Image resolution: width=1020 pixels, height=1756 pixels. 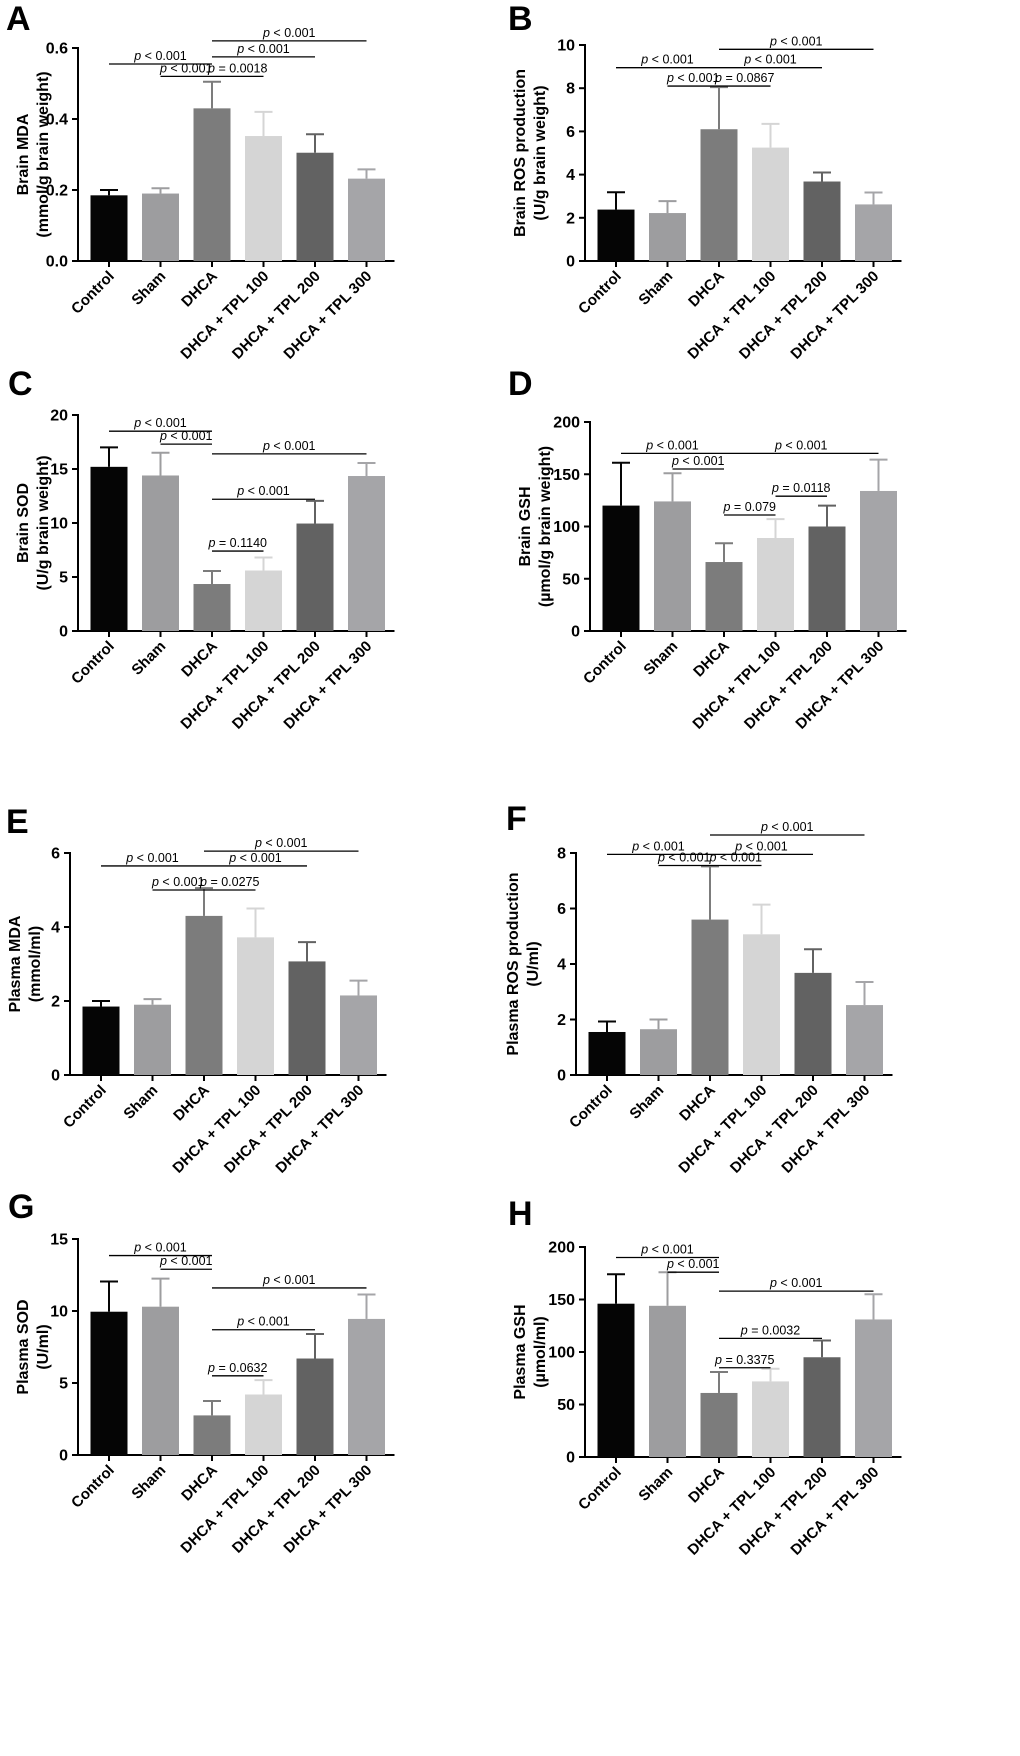 I want to click on y-axis-label: (U/g brain weight), so click(x=540, y=152).